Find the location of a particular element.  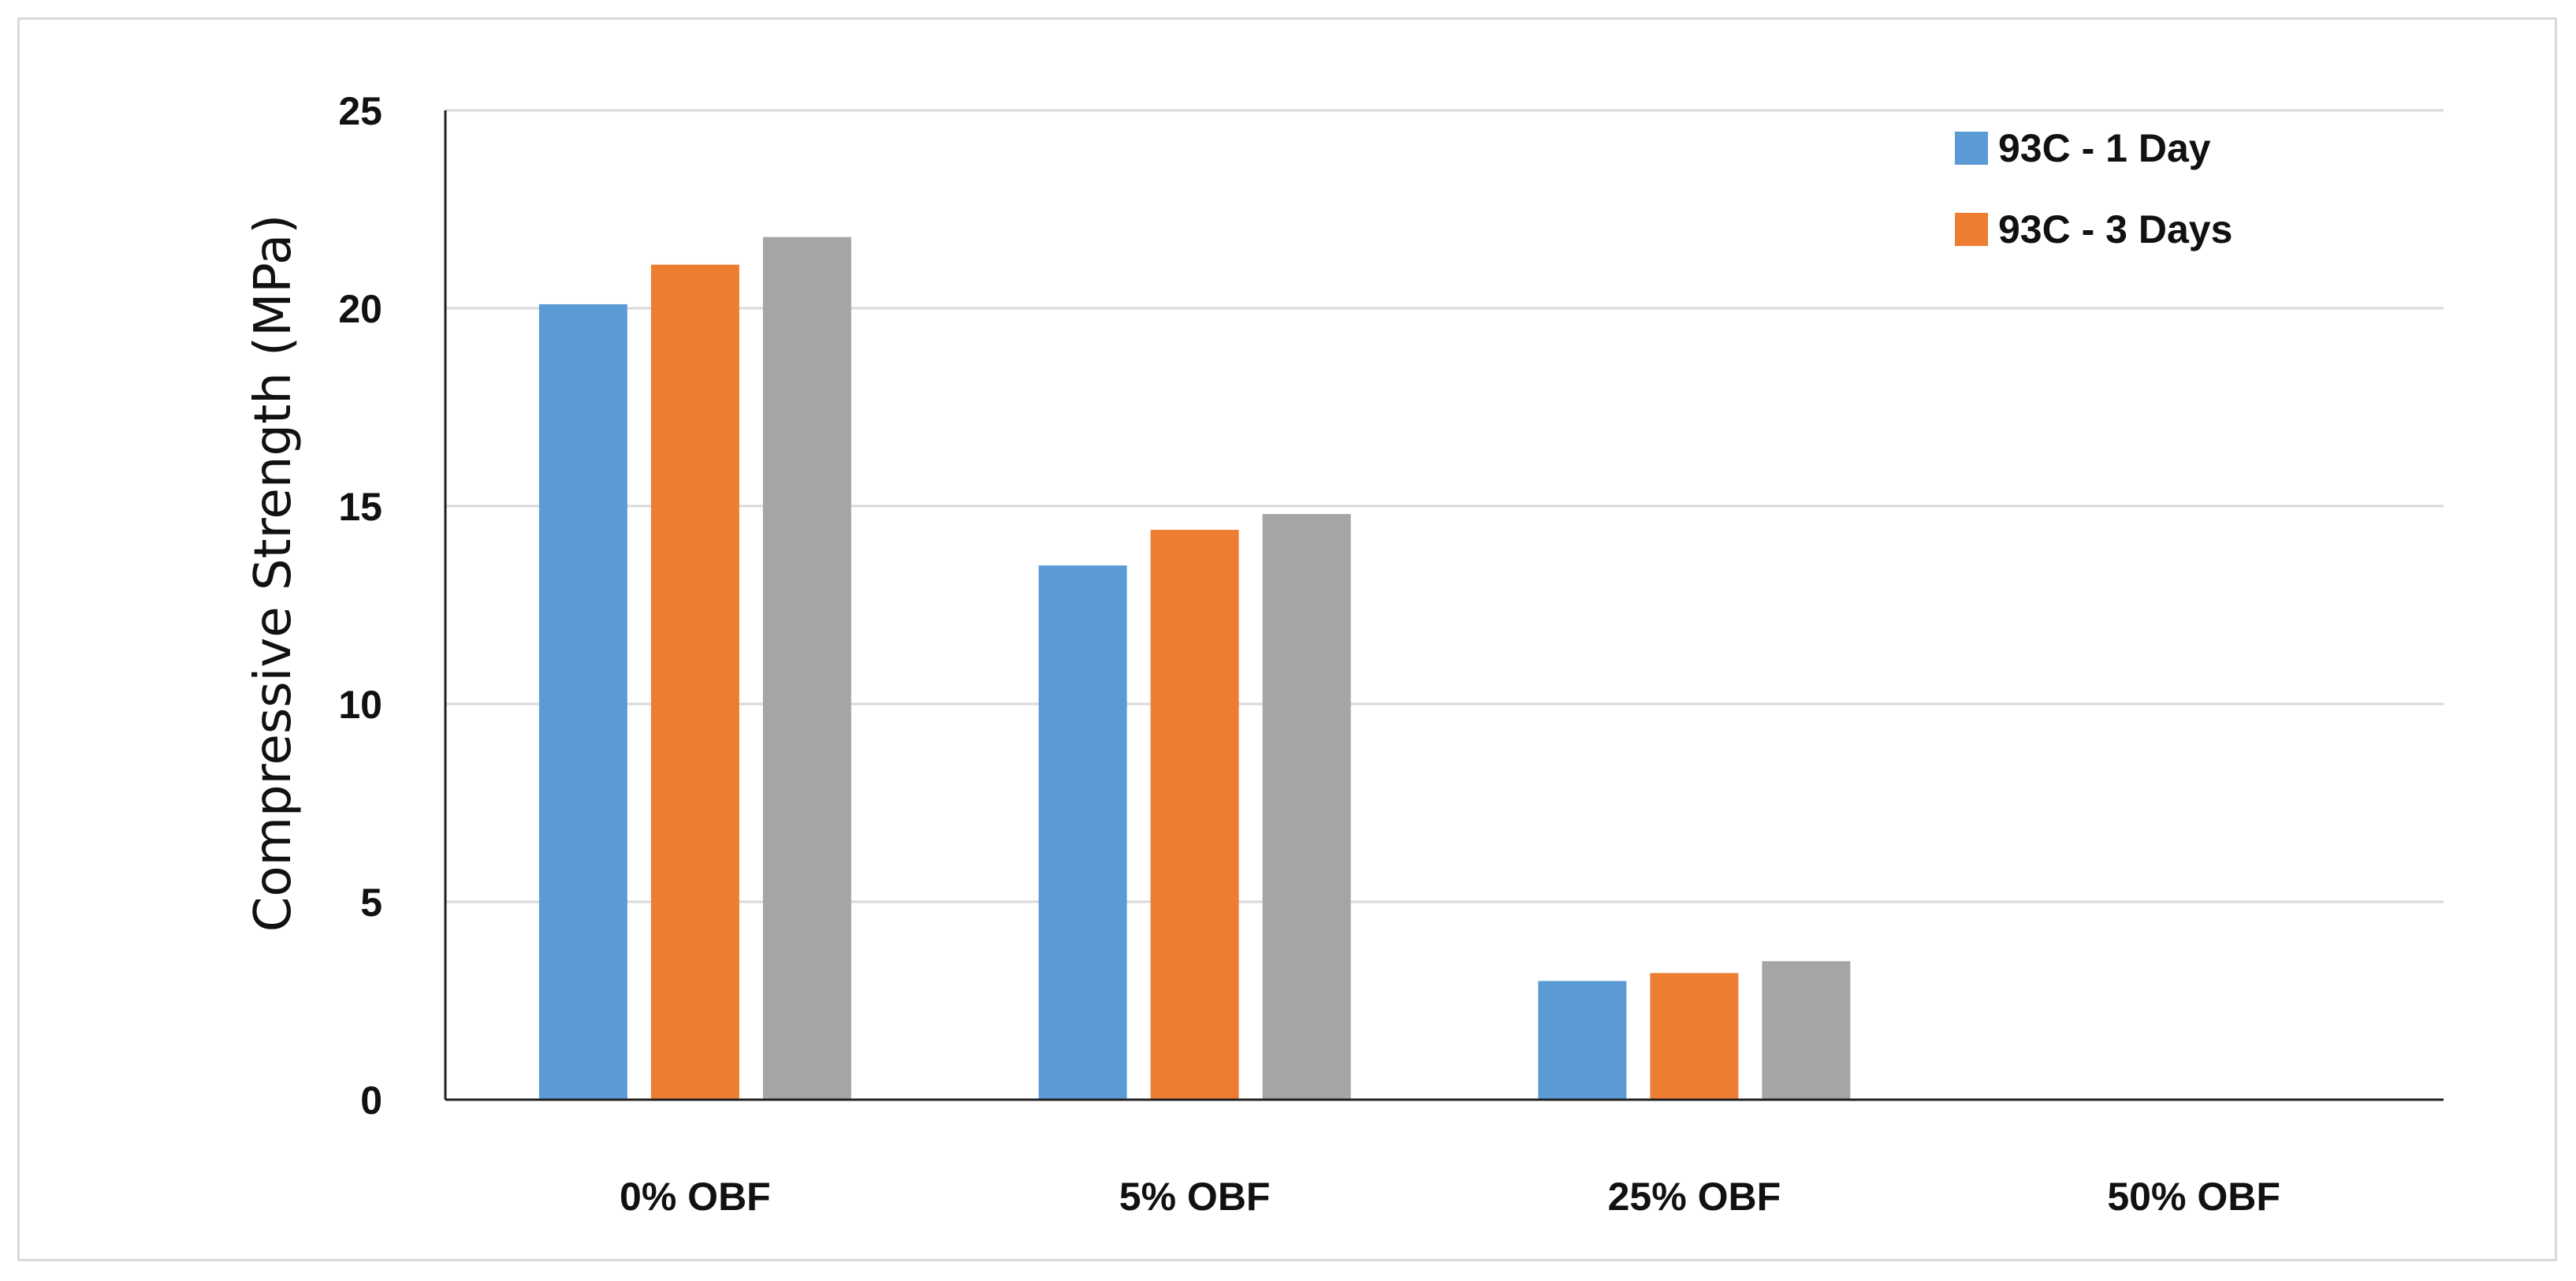

legend: 93C - 1 Day 93C - 3 Days is located at coordinates (2093, 188).